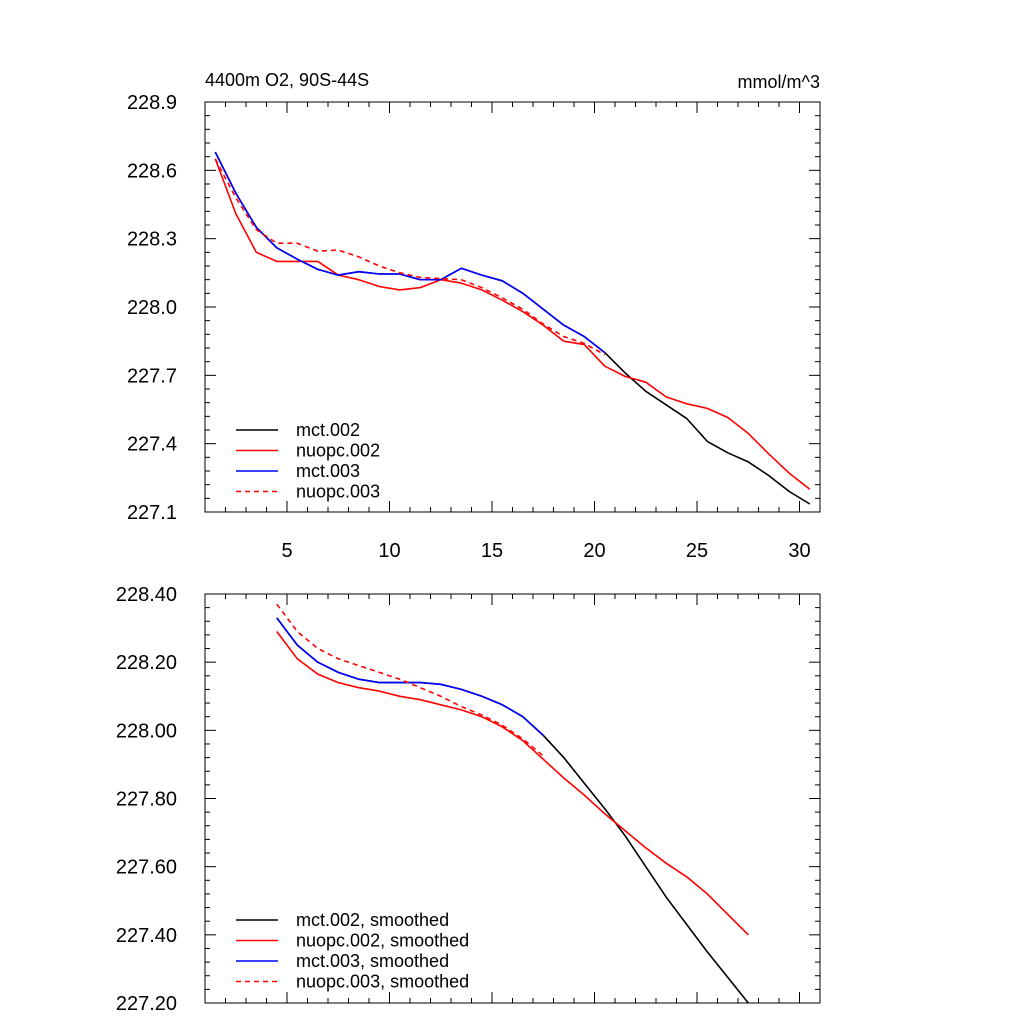  What do you see at coordinates (146, 868) in the screenshot?
I see `y-tick-label: 227.60` at bounding box center [146, 868].